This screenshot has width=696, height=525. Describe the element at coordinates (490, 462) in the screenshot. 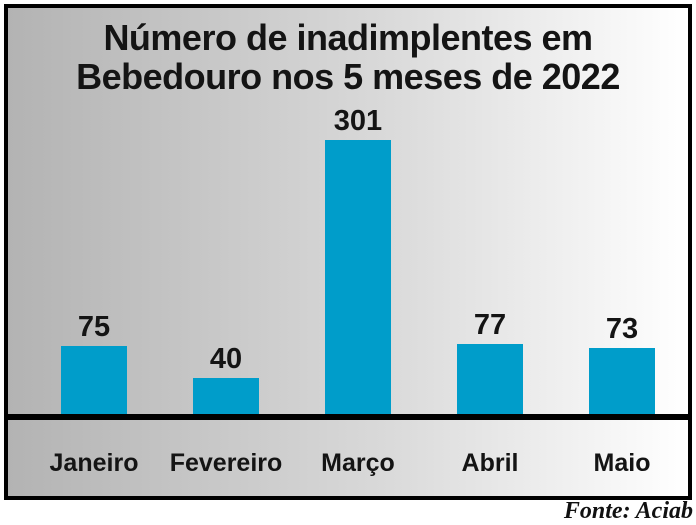

I see `x-tick-label: Abril` at that location.